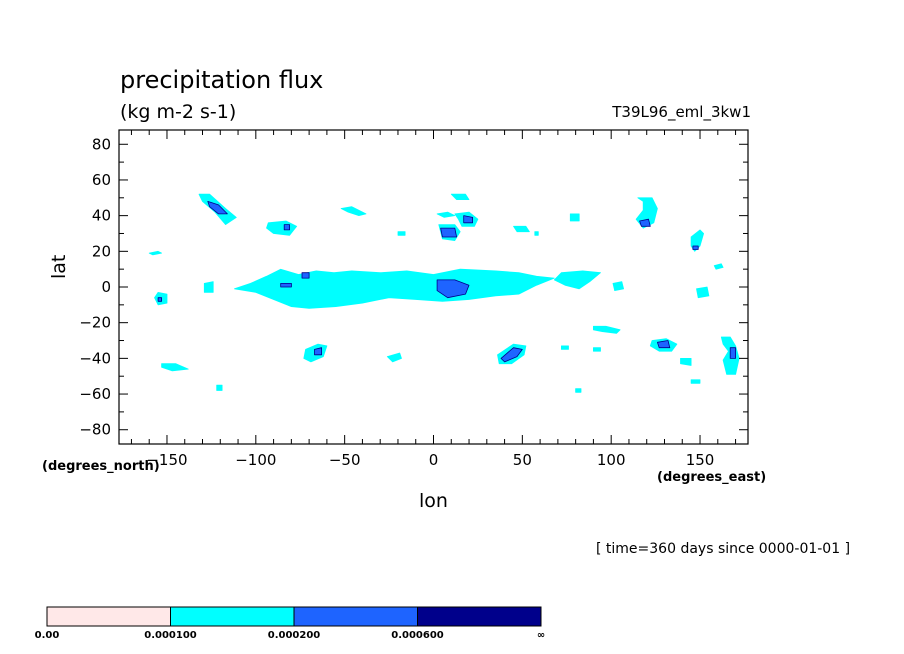  I want to click on precip-region-equatorial-core-b, so click(305, 275).